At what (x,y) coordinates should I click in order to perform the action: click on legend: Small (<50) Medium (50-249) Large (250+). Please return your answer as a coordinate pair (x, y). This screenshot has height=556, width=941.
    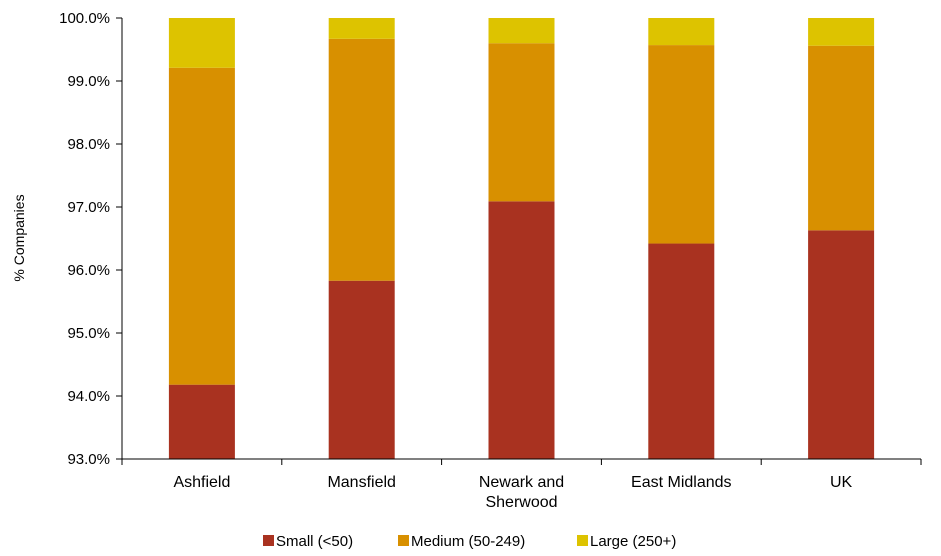
    Looking at the image, I should click on (469, 541).